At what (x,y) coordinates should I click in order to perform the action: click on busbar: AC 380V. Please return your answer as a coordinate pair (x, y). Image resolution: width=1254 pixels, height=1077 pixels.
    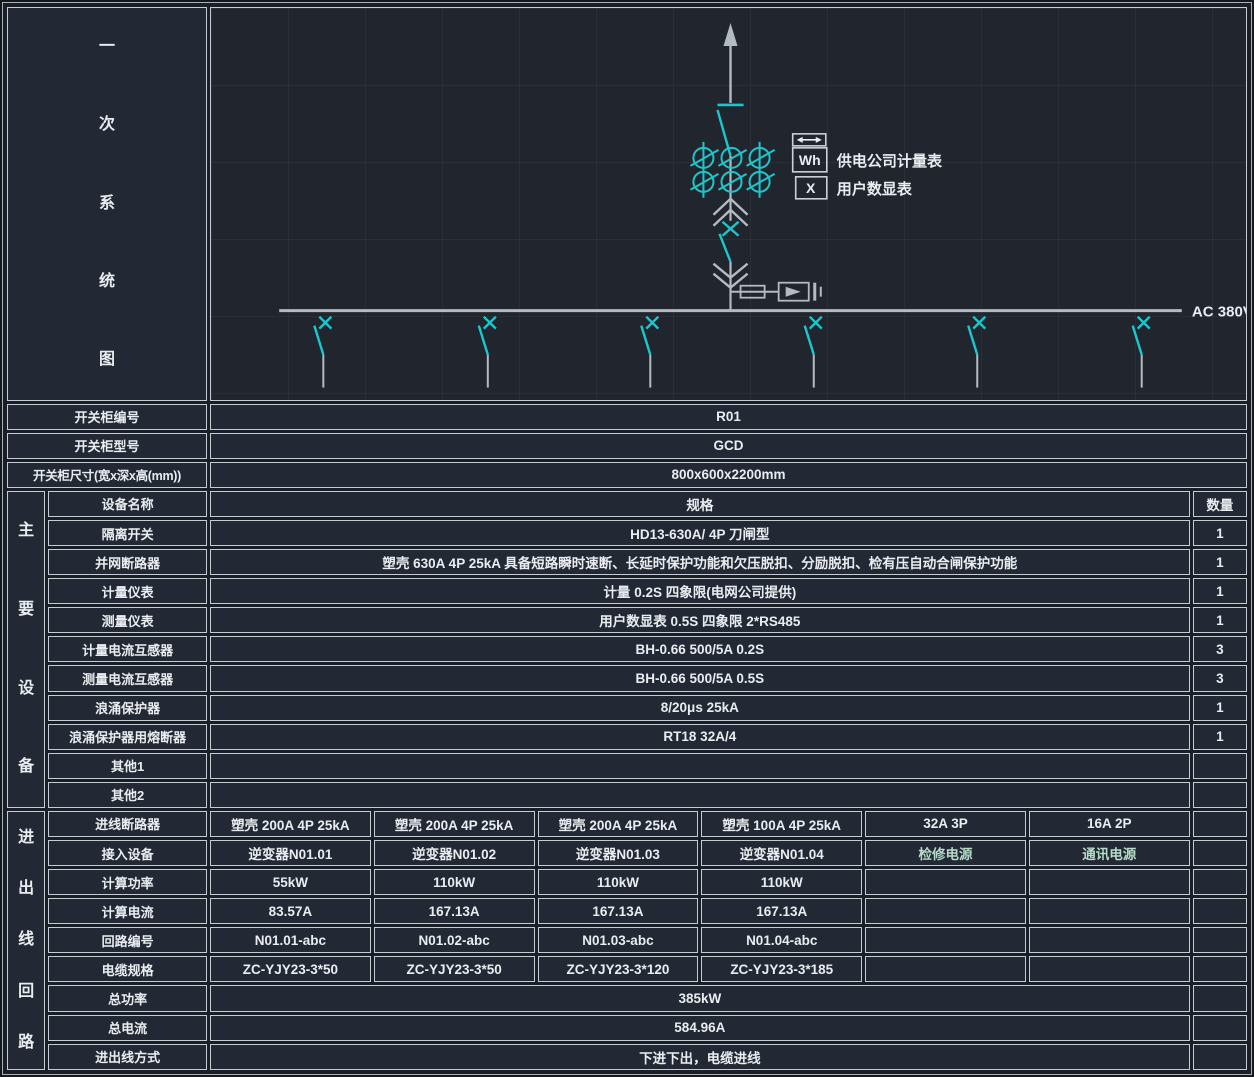
    Looking at the image, I should click on (762, 312).